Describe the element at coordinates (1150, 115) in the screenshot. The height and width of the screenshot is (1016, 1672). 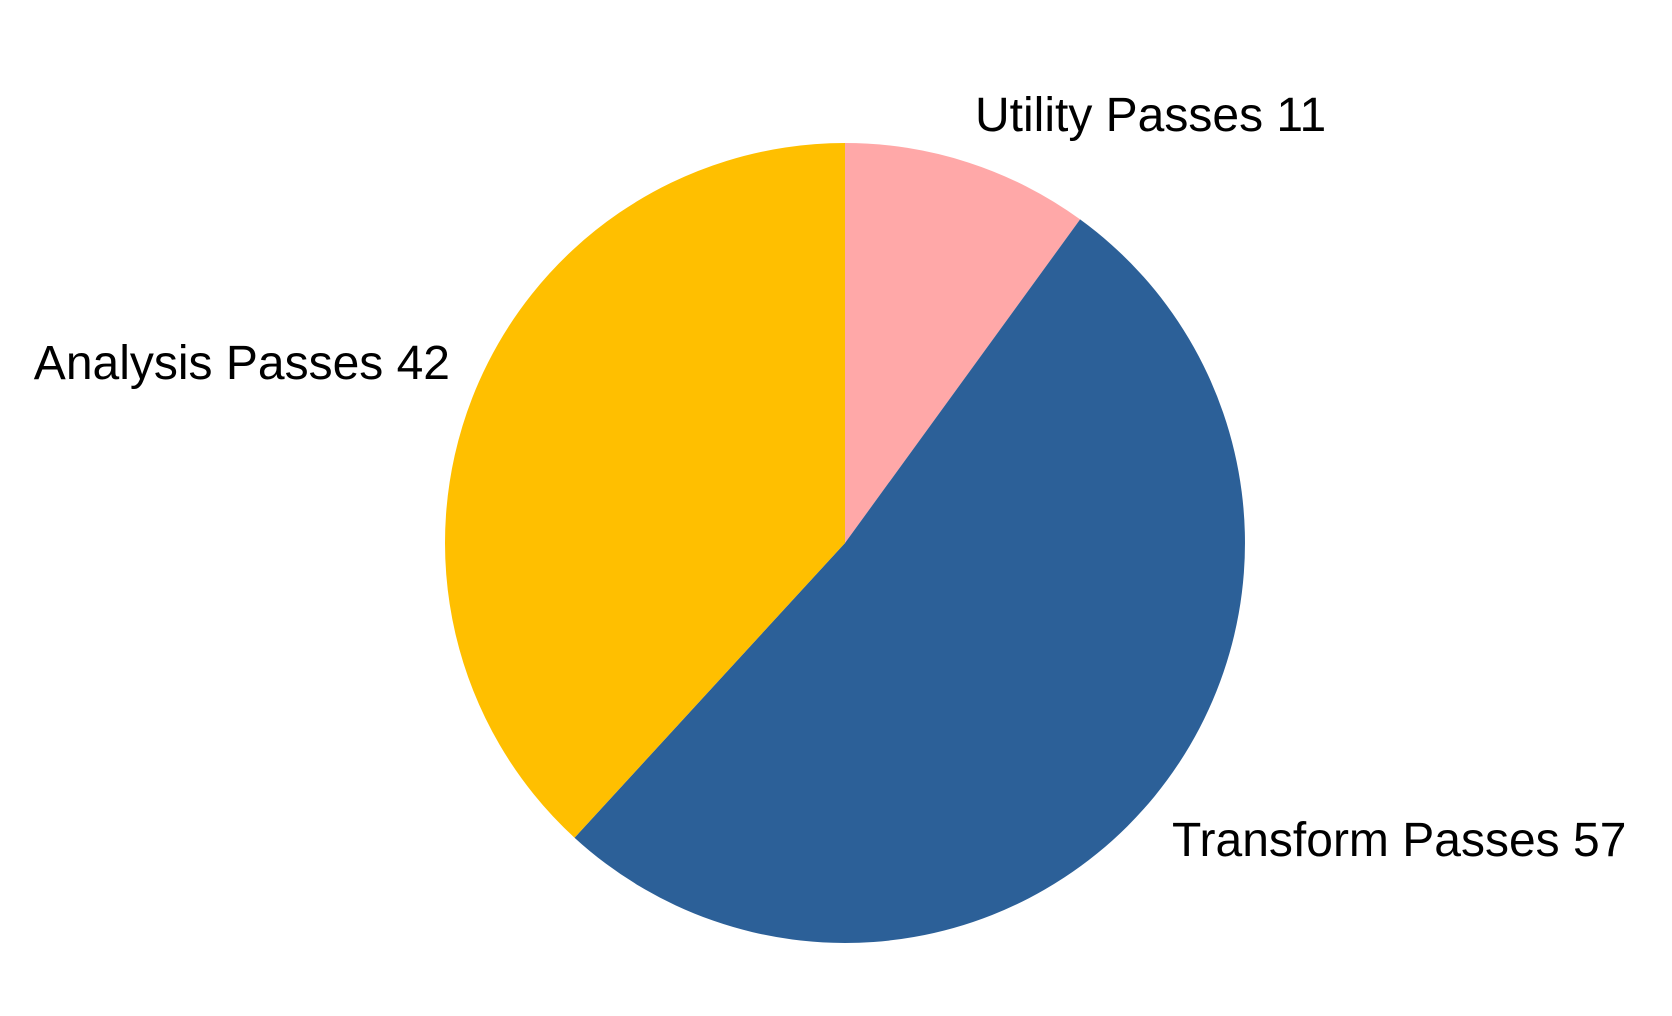
I see `slice-label-utility-passes: Utility Passes 11` at that location.